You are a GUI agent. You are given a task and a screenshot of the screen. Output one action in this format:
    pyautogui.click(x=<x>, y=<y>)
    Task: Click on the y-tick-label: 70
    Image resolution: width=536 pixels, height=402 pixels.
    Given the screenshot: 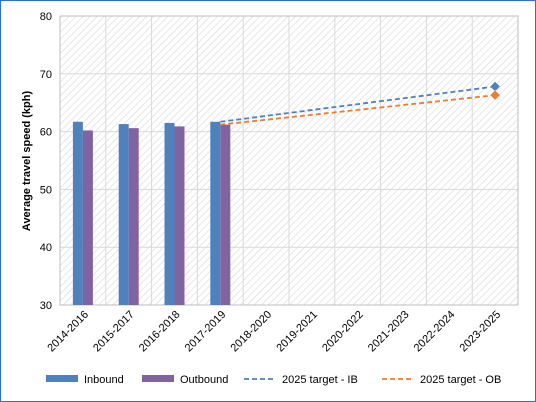 What is the action you would take?
    pyautogui.click(x=46, y=75)
    